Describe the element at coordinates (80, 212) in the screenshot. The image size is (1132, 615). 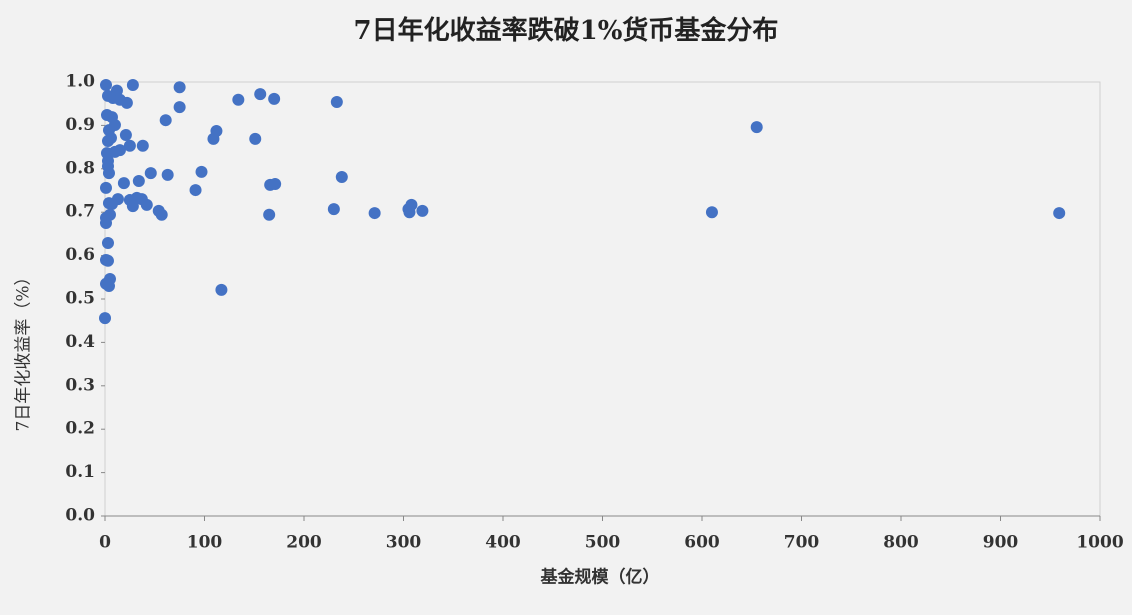
I see `y-tick-label: 0.7` at that location.